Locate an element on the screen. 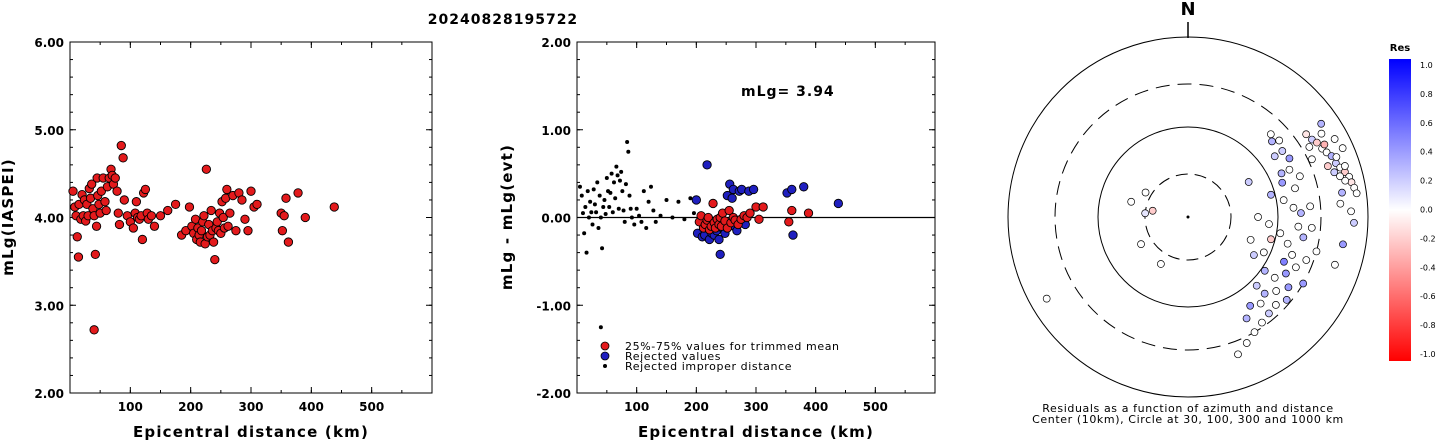  mlg-annotation: mLg= 3.94 is located at coordinates (788, 92).